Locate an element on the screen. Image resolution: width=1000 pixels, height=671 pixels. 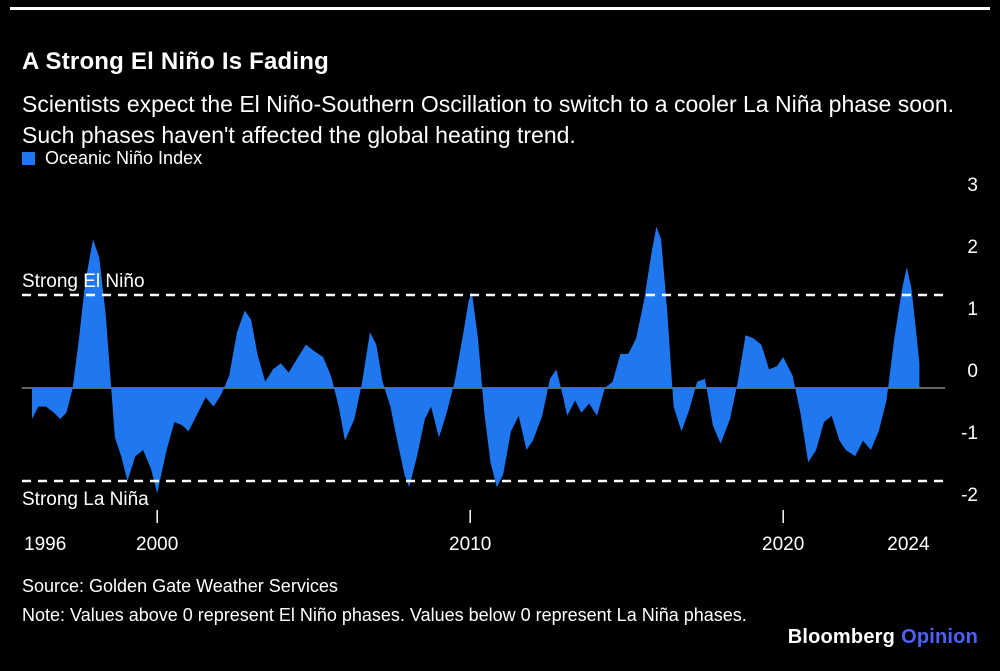
y-axis-label: 0 is located at coordinates (972, 371).